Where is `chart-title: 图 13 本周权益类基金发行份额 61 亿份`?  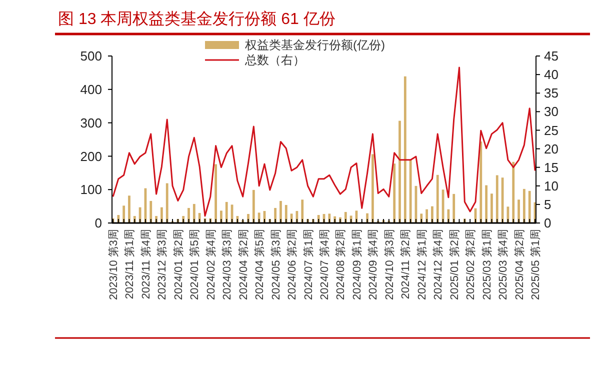 chart-title: 图 13 本周权益类基金发行份额 61 亿份 is located at coordinates (197, 19).